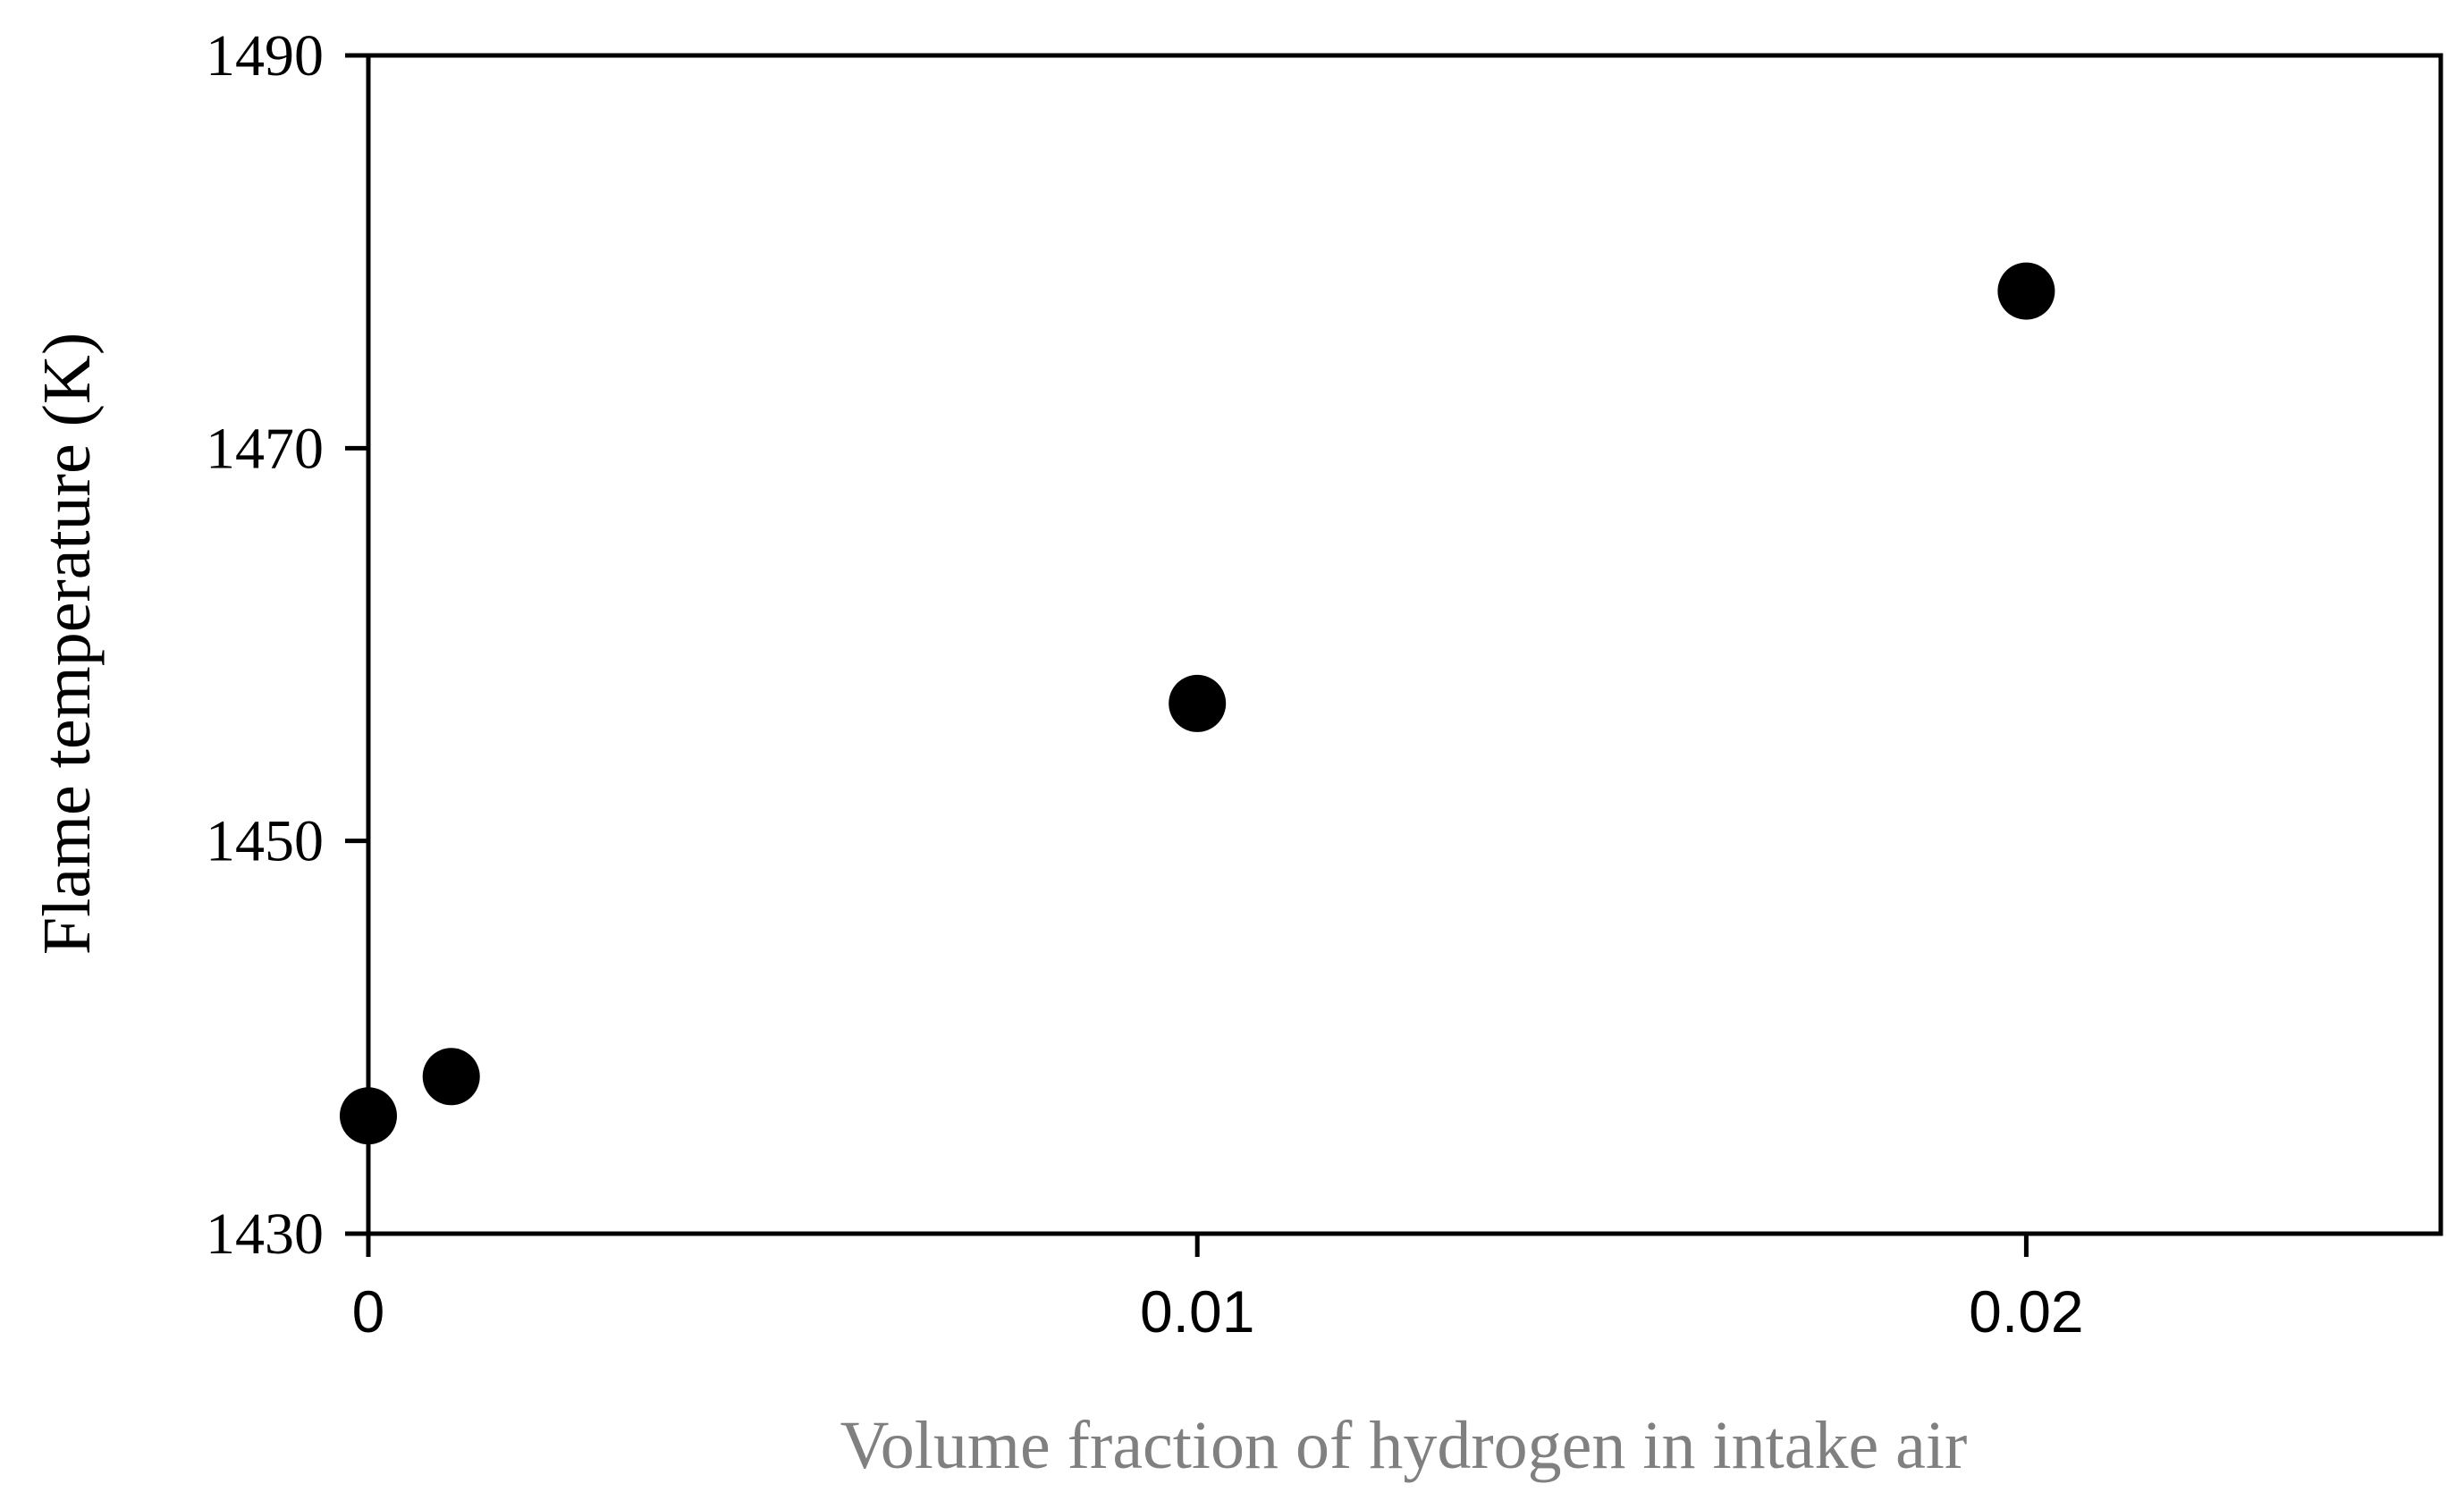  What do you see at coordinates (67, 644) in the screenshot?
I see `y-axis-title: Flame temperature (K)` at bounding box center [67, 644].